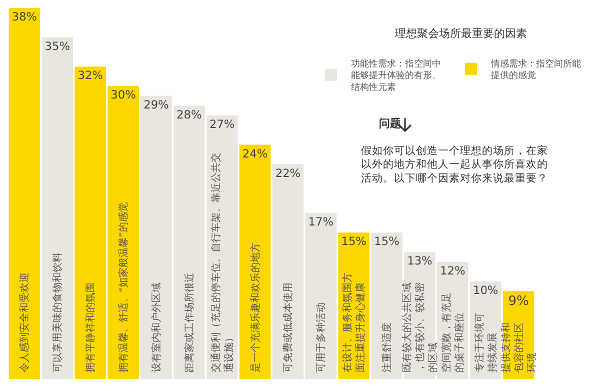 This screenshot has width=599, height=389. I want to click on x-tick-label: 设有室内和户外区域, so click(156, 327).